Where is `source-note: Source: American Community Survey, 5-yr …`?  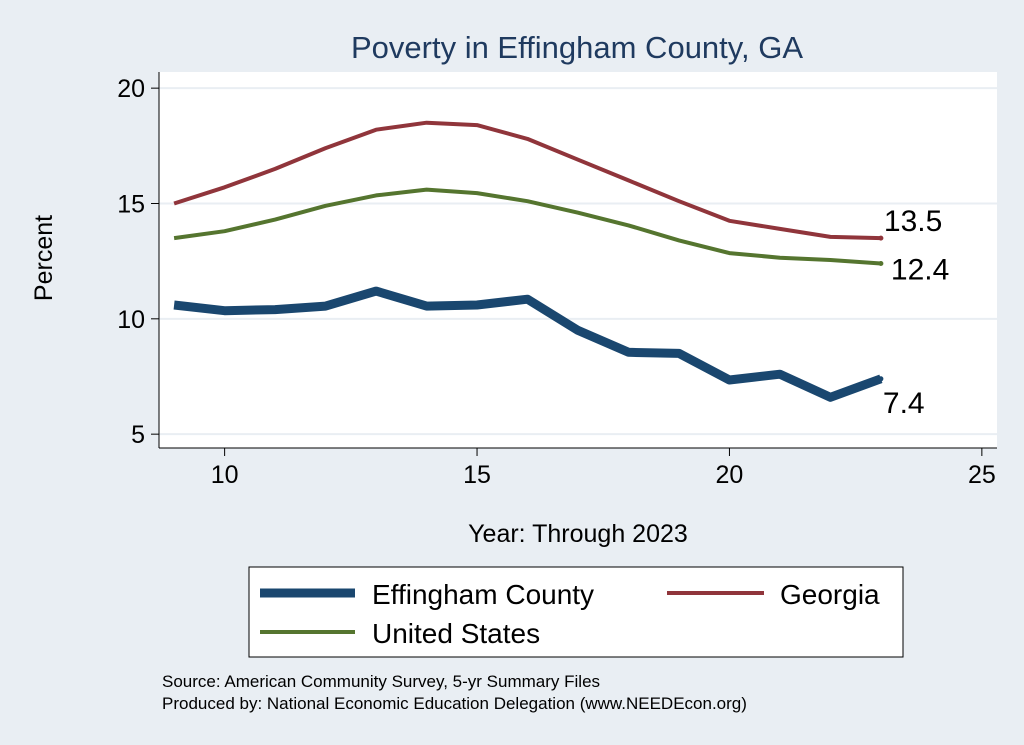
source-note: Source: American Community Survey, 5-yr … is located at coordinates (381, 681).